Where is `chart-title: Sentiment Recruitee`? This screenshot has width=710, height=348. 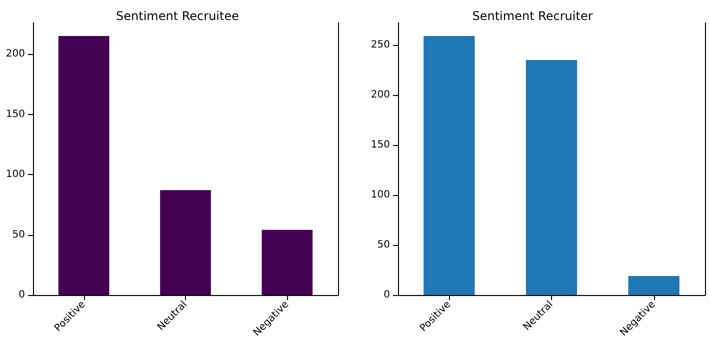 chart-title: Sentiment Recruitee is located at coordinates (177, 16).